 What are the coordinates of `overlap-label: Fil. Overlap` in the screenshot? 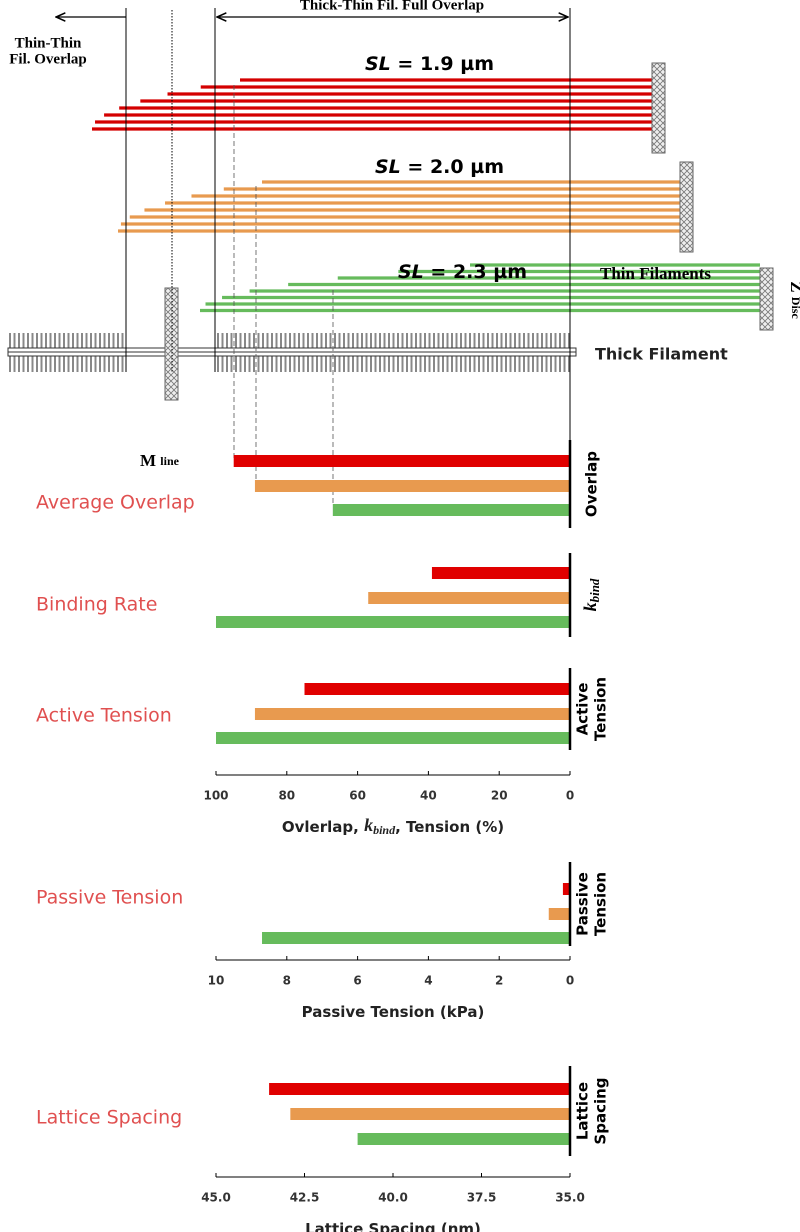 It's located at (48, 59).